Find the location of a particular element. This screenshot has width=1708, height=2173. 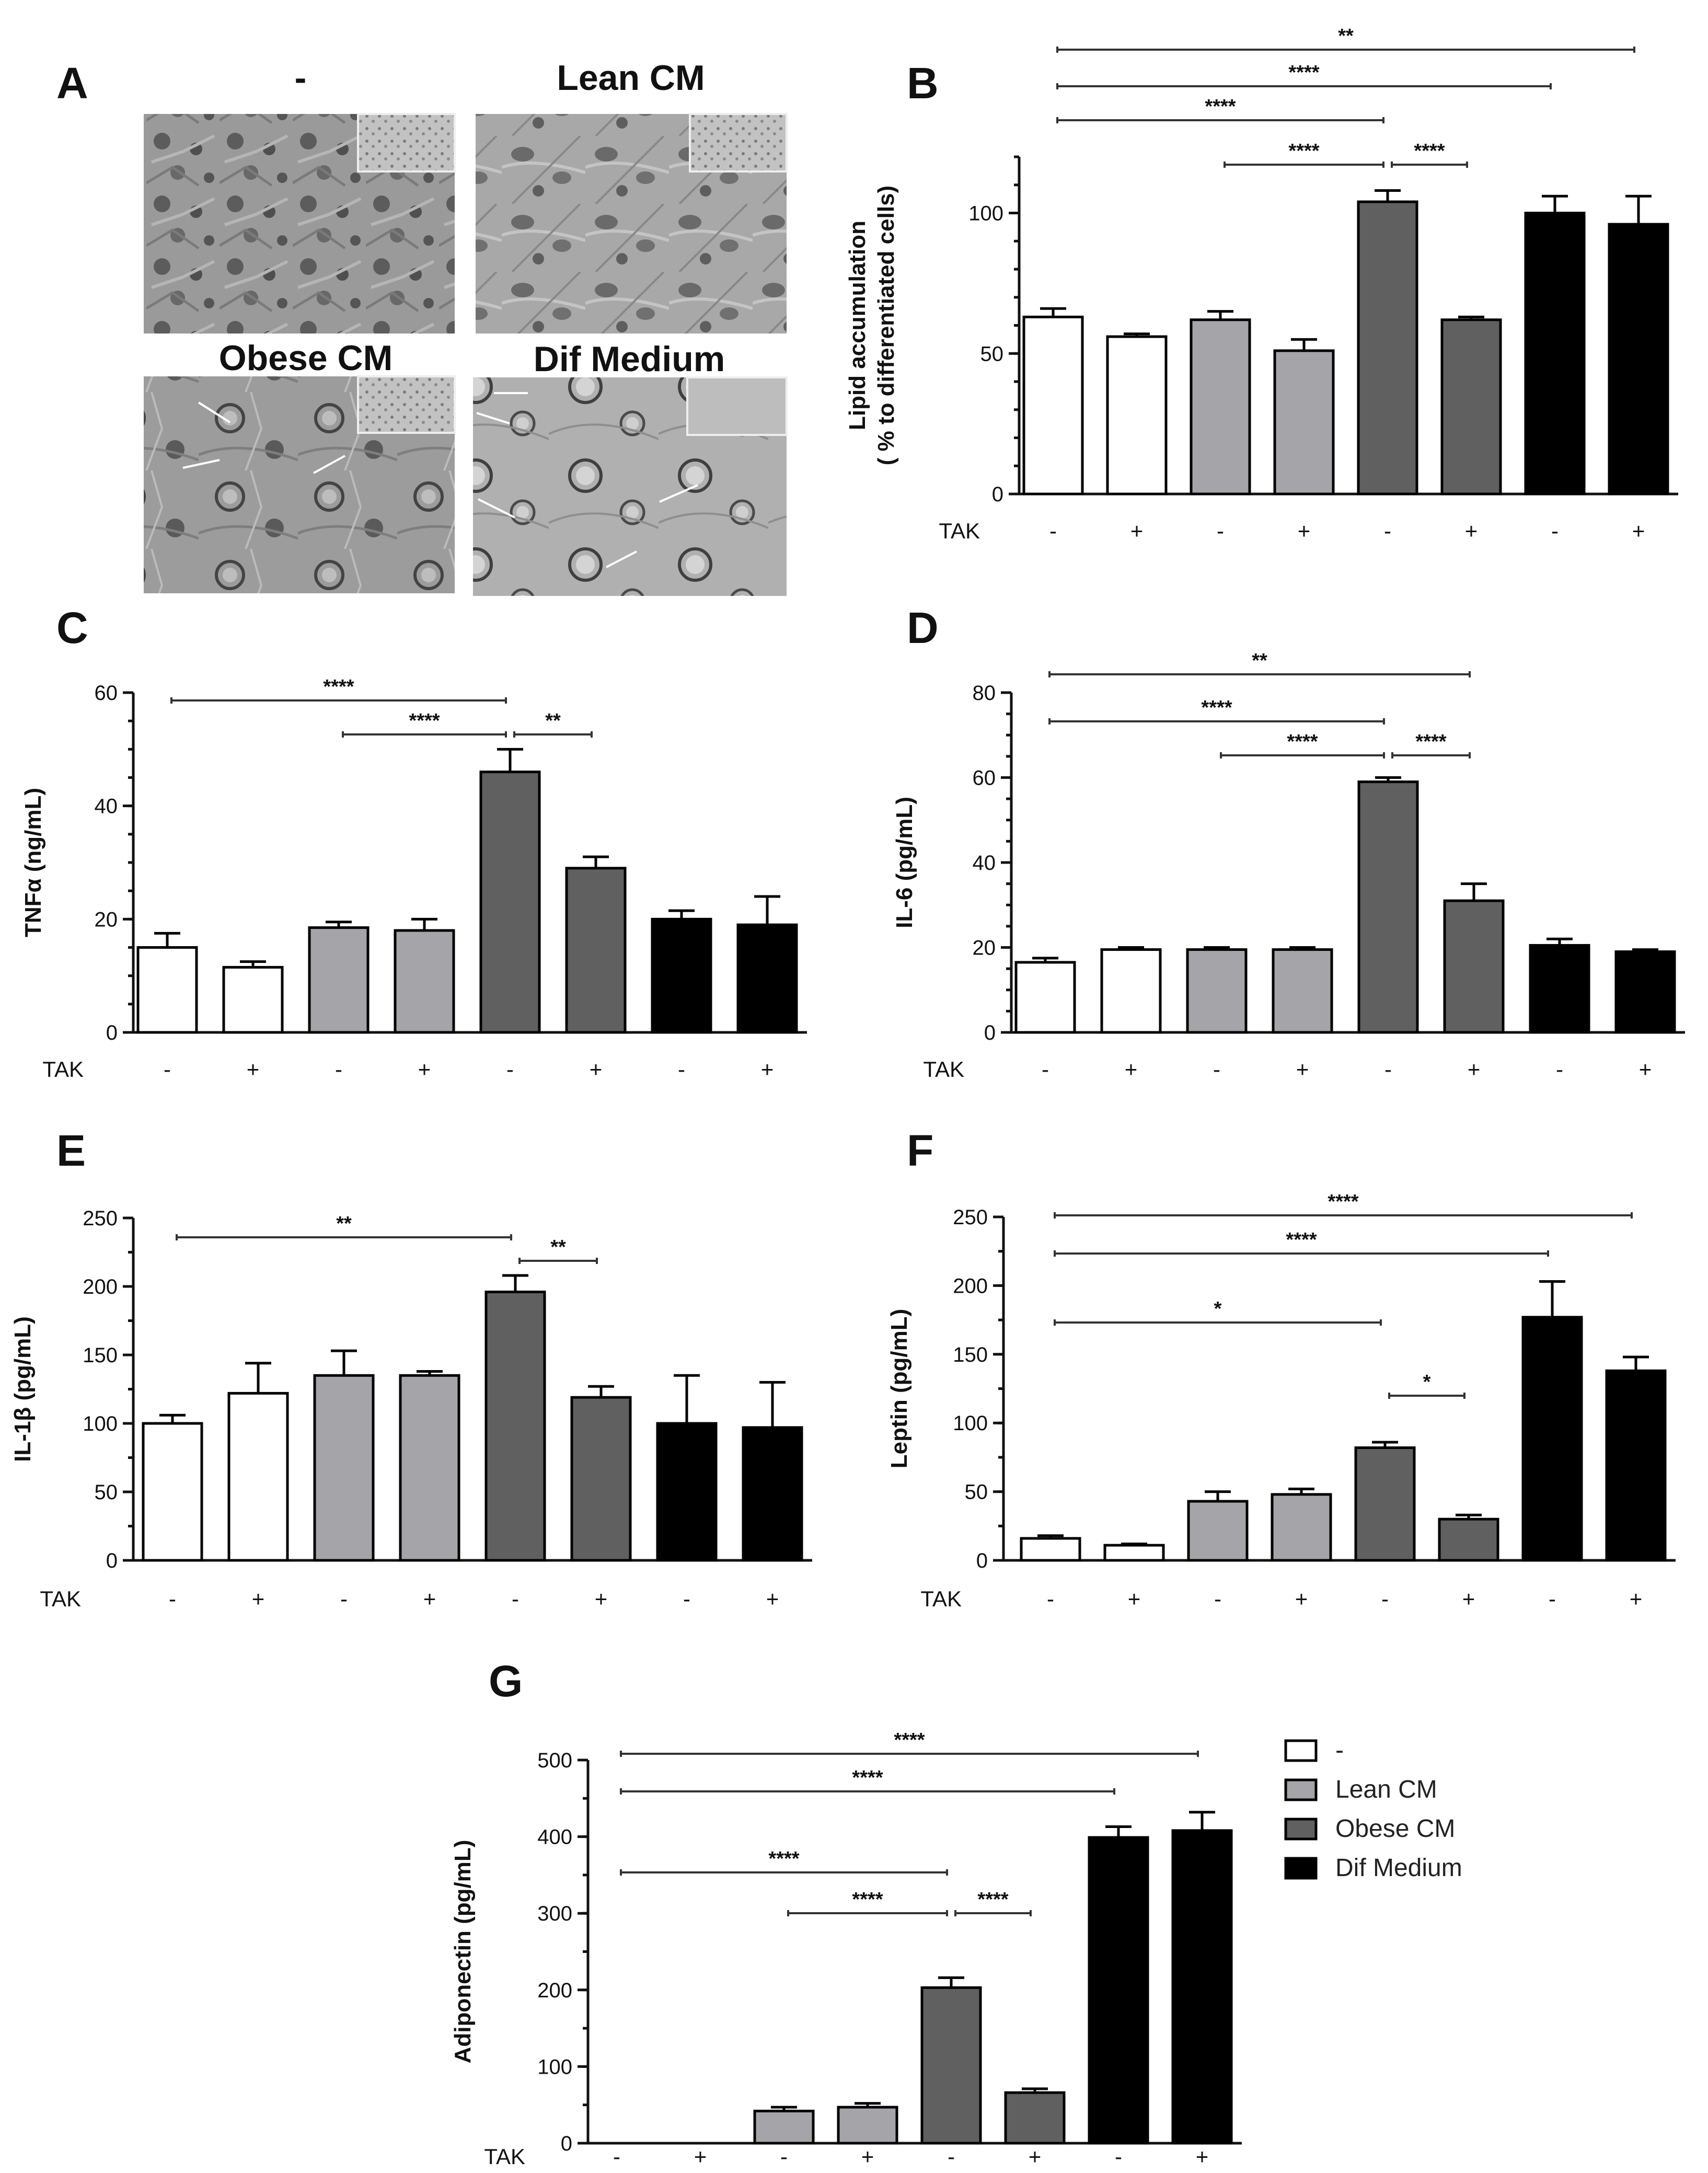

legend: - Lean CM Obese CM Dif Medium is located at coordinates (1373, 1809).